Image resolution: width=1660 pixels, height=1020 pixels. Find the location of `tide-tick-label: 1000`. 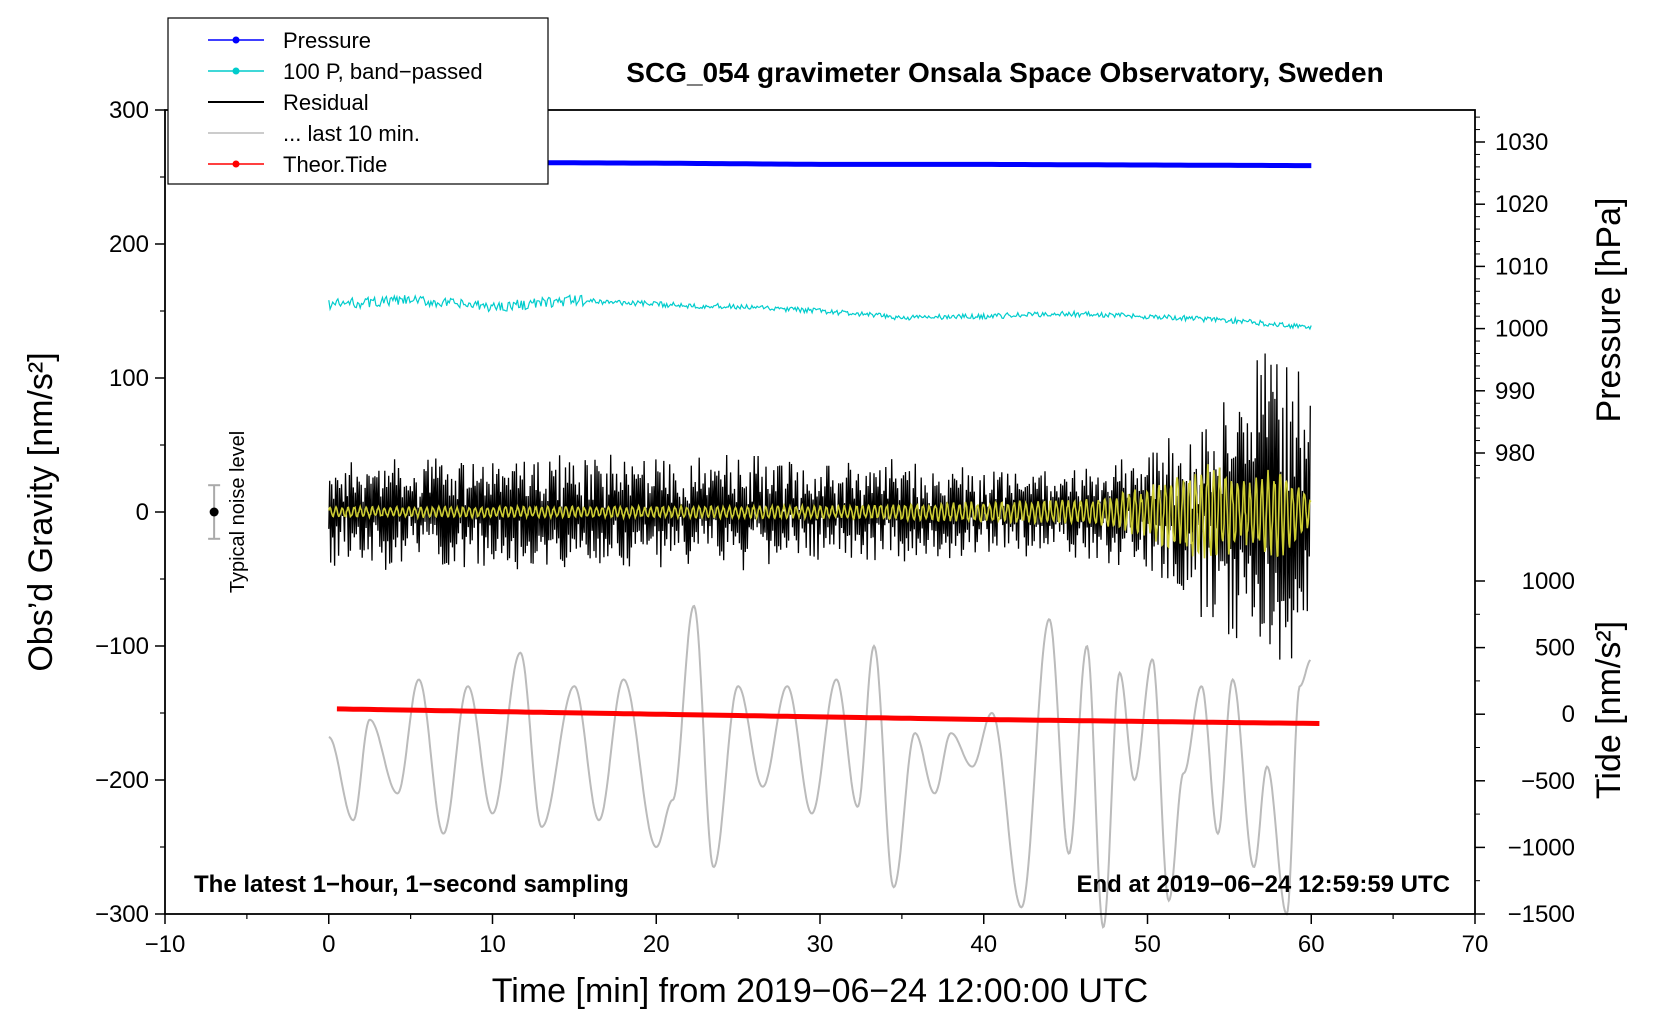

tide-tick-label: 1000 is located at coordinates (1548, 581).